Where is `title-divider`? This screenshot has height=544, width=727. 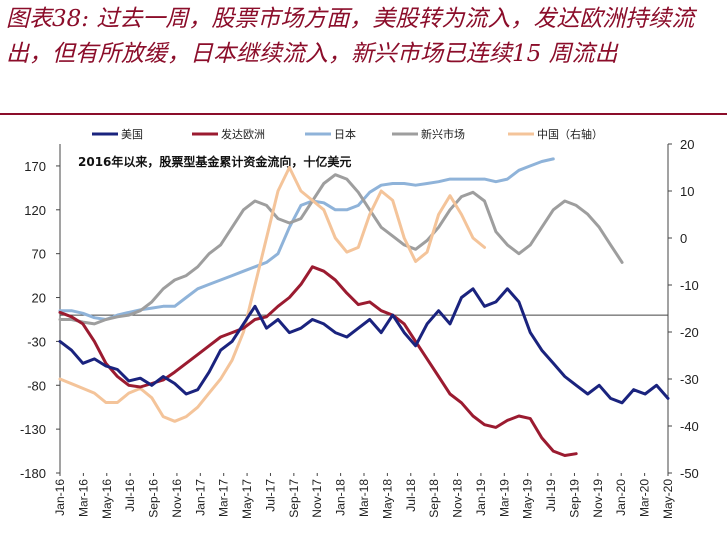 title-divider is located at coordinates (363, 114).